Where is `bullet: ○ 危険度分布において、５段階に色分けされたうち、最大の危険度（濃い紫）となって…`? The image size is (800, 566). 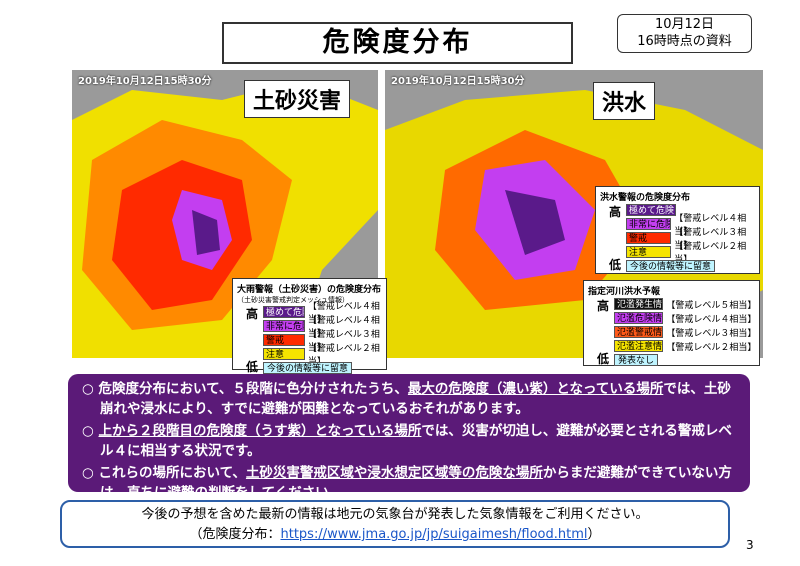 bullet: ○ 危険度分布において、５段階に色分けされたうち、最大の危険度（濃い紫）となって… is located at coordinates (410, 399).